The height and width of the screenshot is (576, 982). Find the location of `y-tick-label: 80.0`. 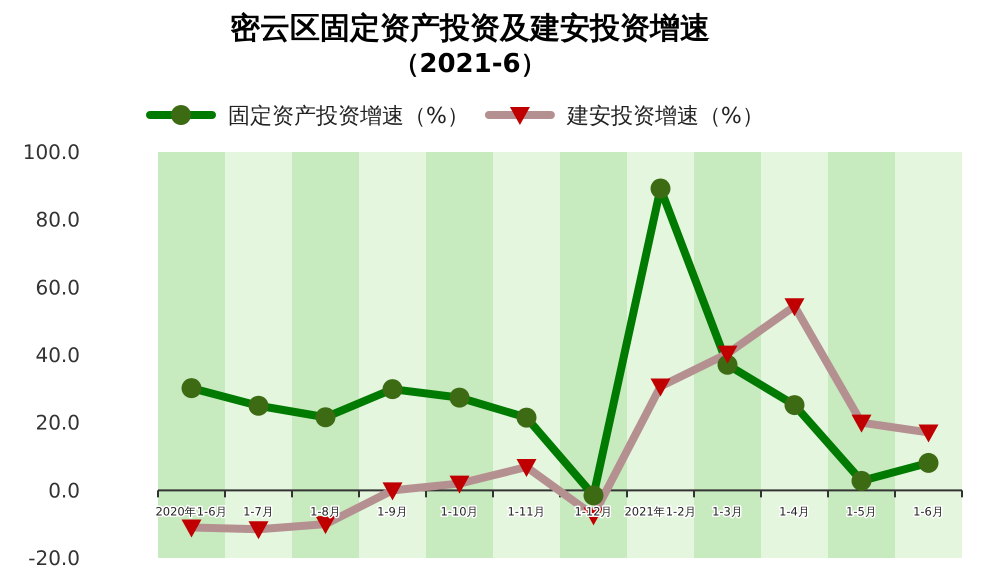

y-tick-label: 80.0 is located at coordinates (57, 220).